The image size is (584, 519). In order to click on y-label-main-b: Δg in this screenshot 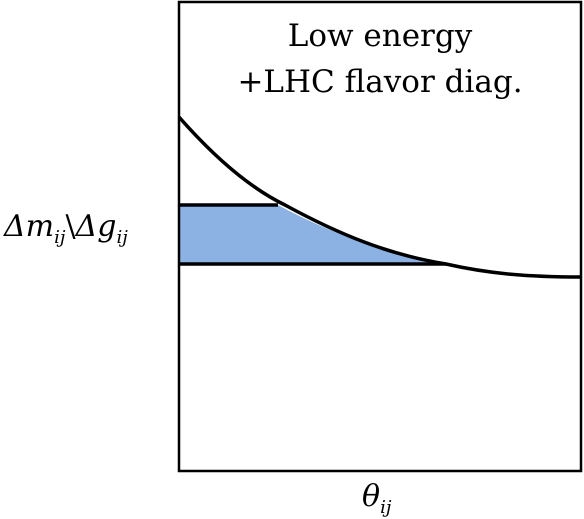, I will do `click(96, 226)`.